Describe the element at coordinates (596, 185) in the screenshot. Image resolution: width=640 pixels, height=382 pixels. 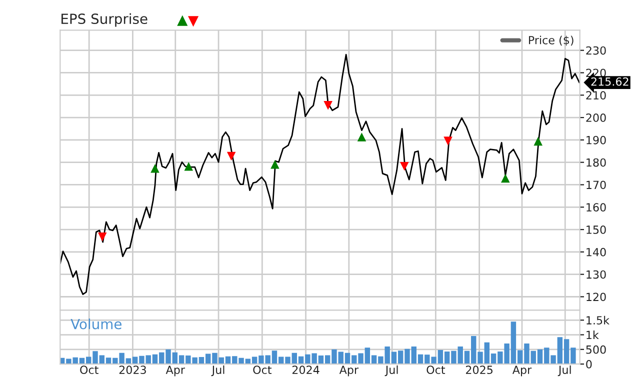
I see `y-tick-label: 170` at that location.